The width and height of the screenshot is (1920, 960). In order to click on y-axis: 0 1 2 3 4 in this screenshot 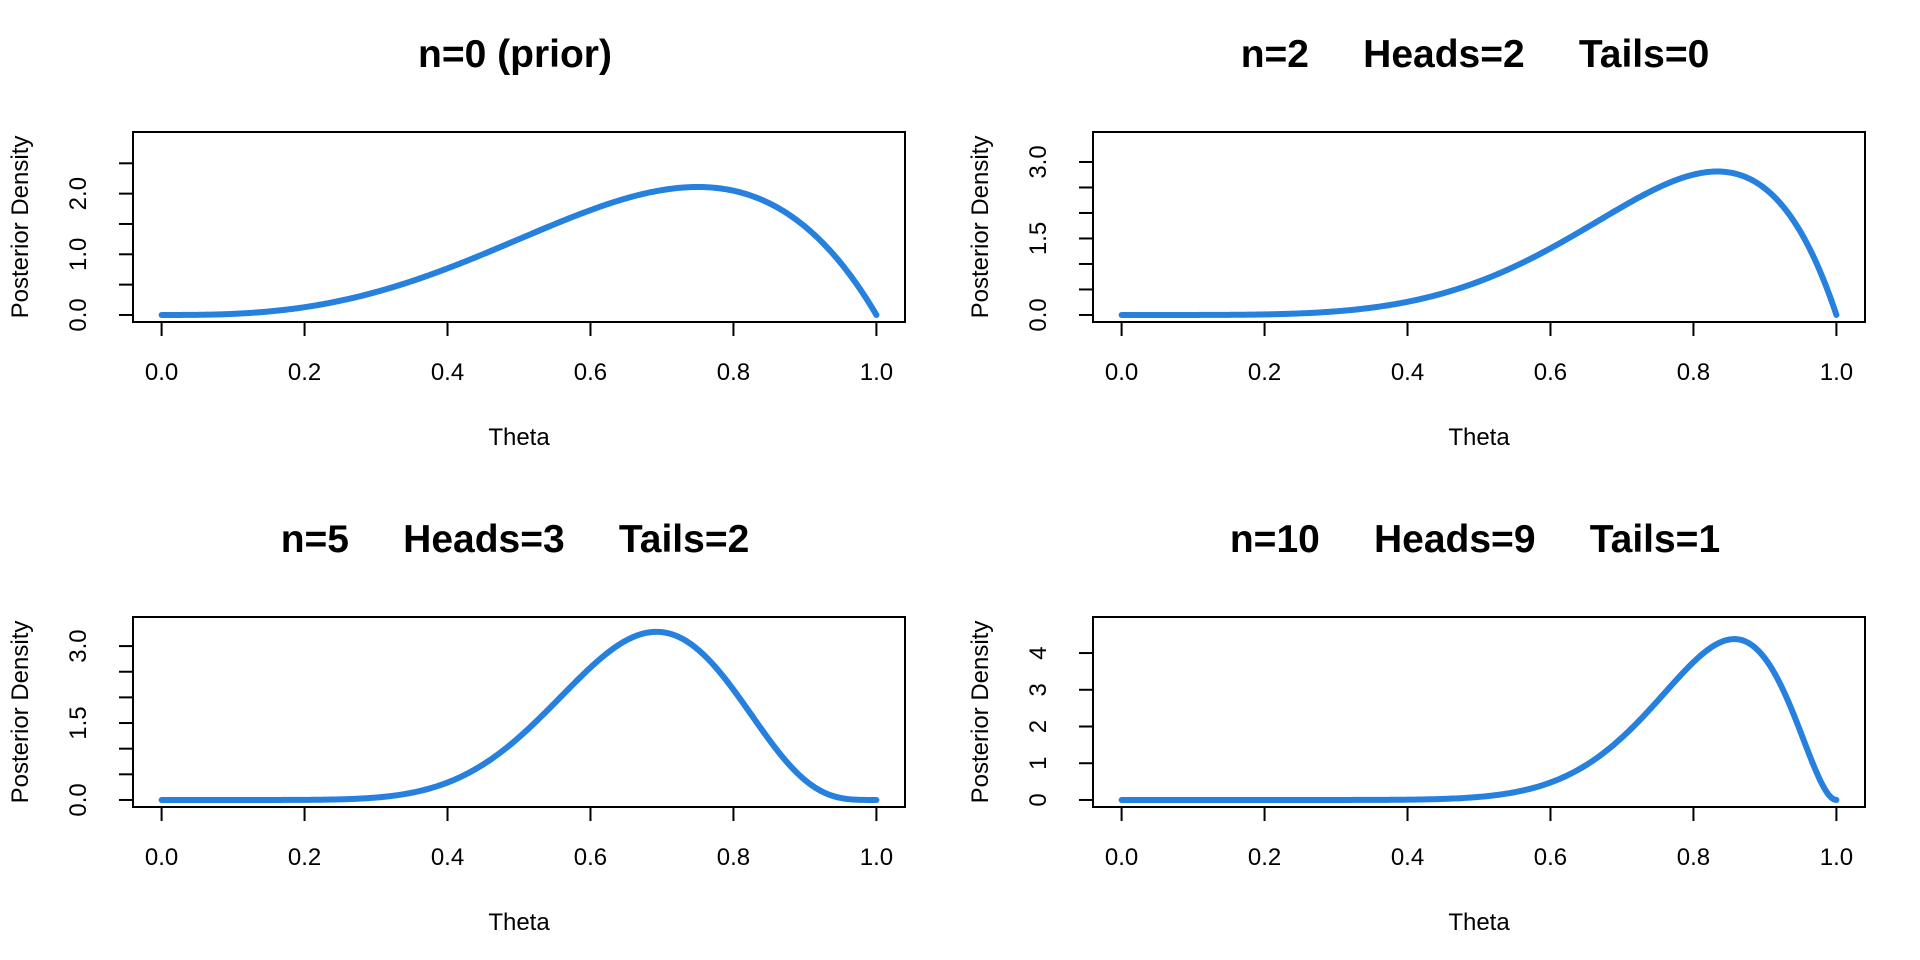, I will do `click(1059, 726)`.